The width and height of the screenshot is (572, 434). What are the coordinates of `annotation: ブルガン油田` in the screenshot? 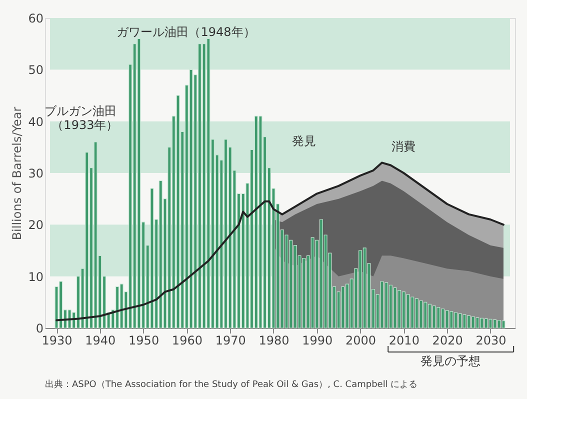 It's located at (80, 111).